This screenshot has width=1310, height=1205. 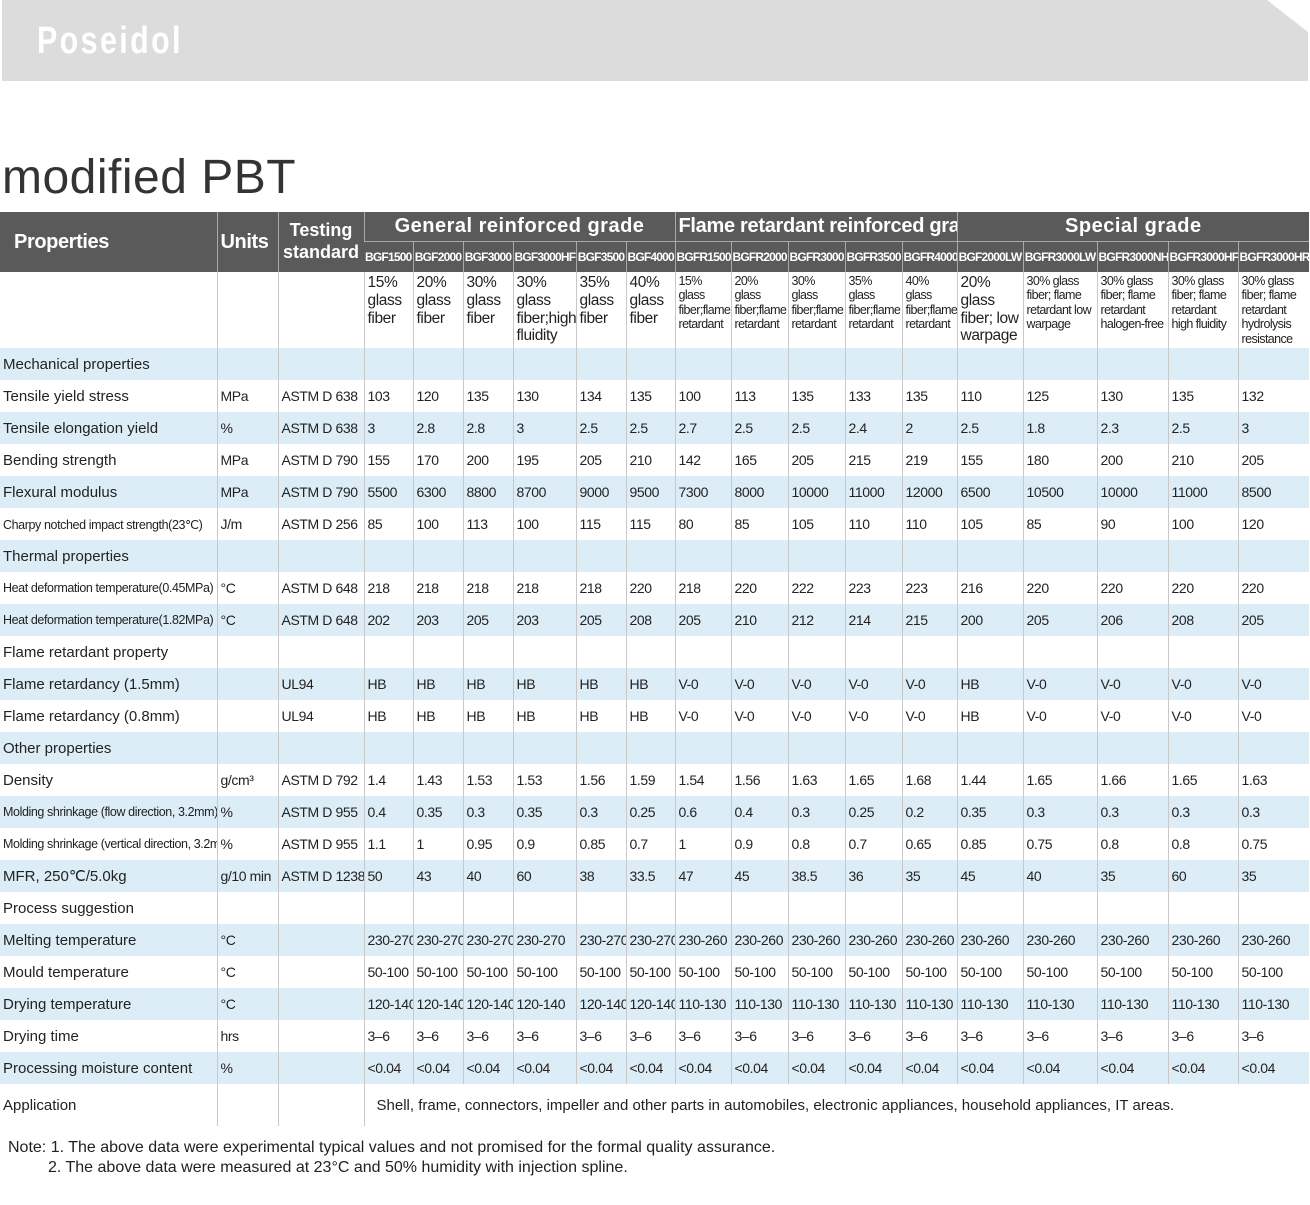 What do you see at coordinates (1060, 812) in the screenshot?
I see `value-cell: 0.3` at bounding box center [1060, 812].